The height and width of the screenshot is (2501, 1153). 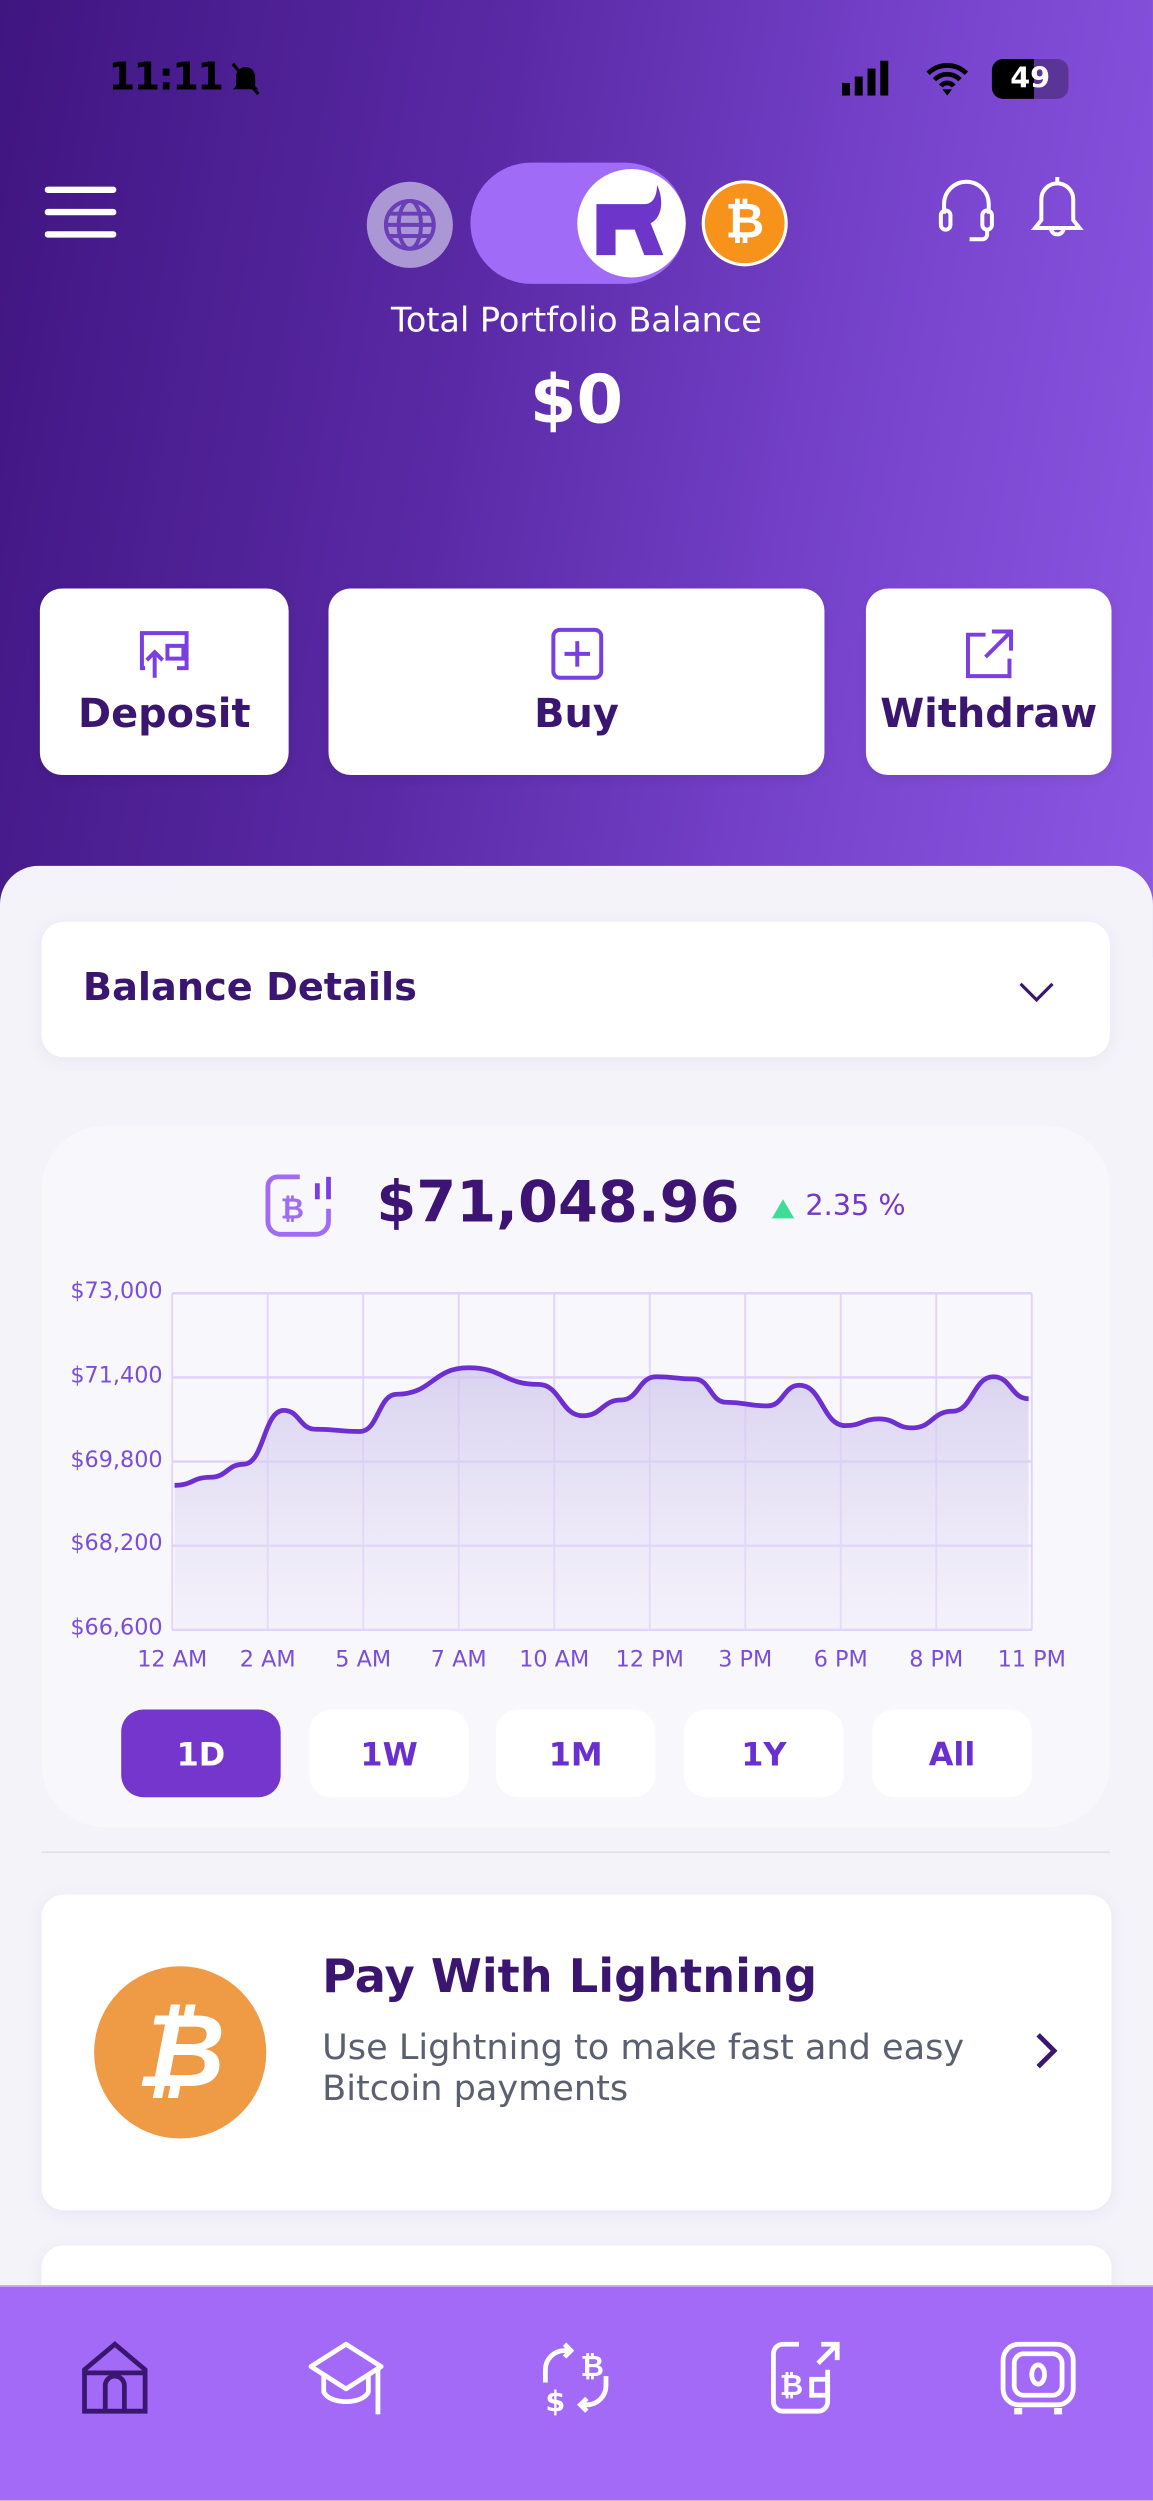 I want to click on range-1m-button: 1M, so click(x=575, y=1754).